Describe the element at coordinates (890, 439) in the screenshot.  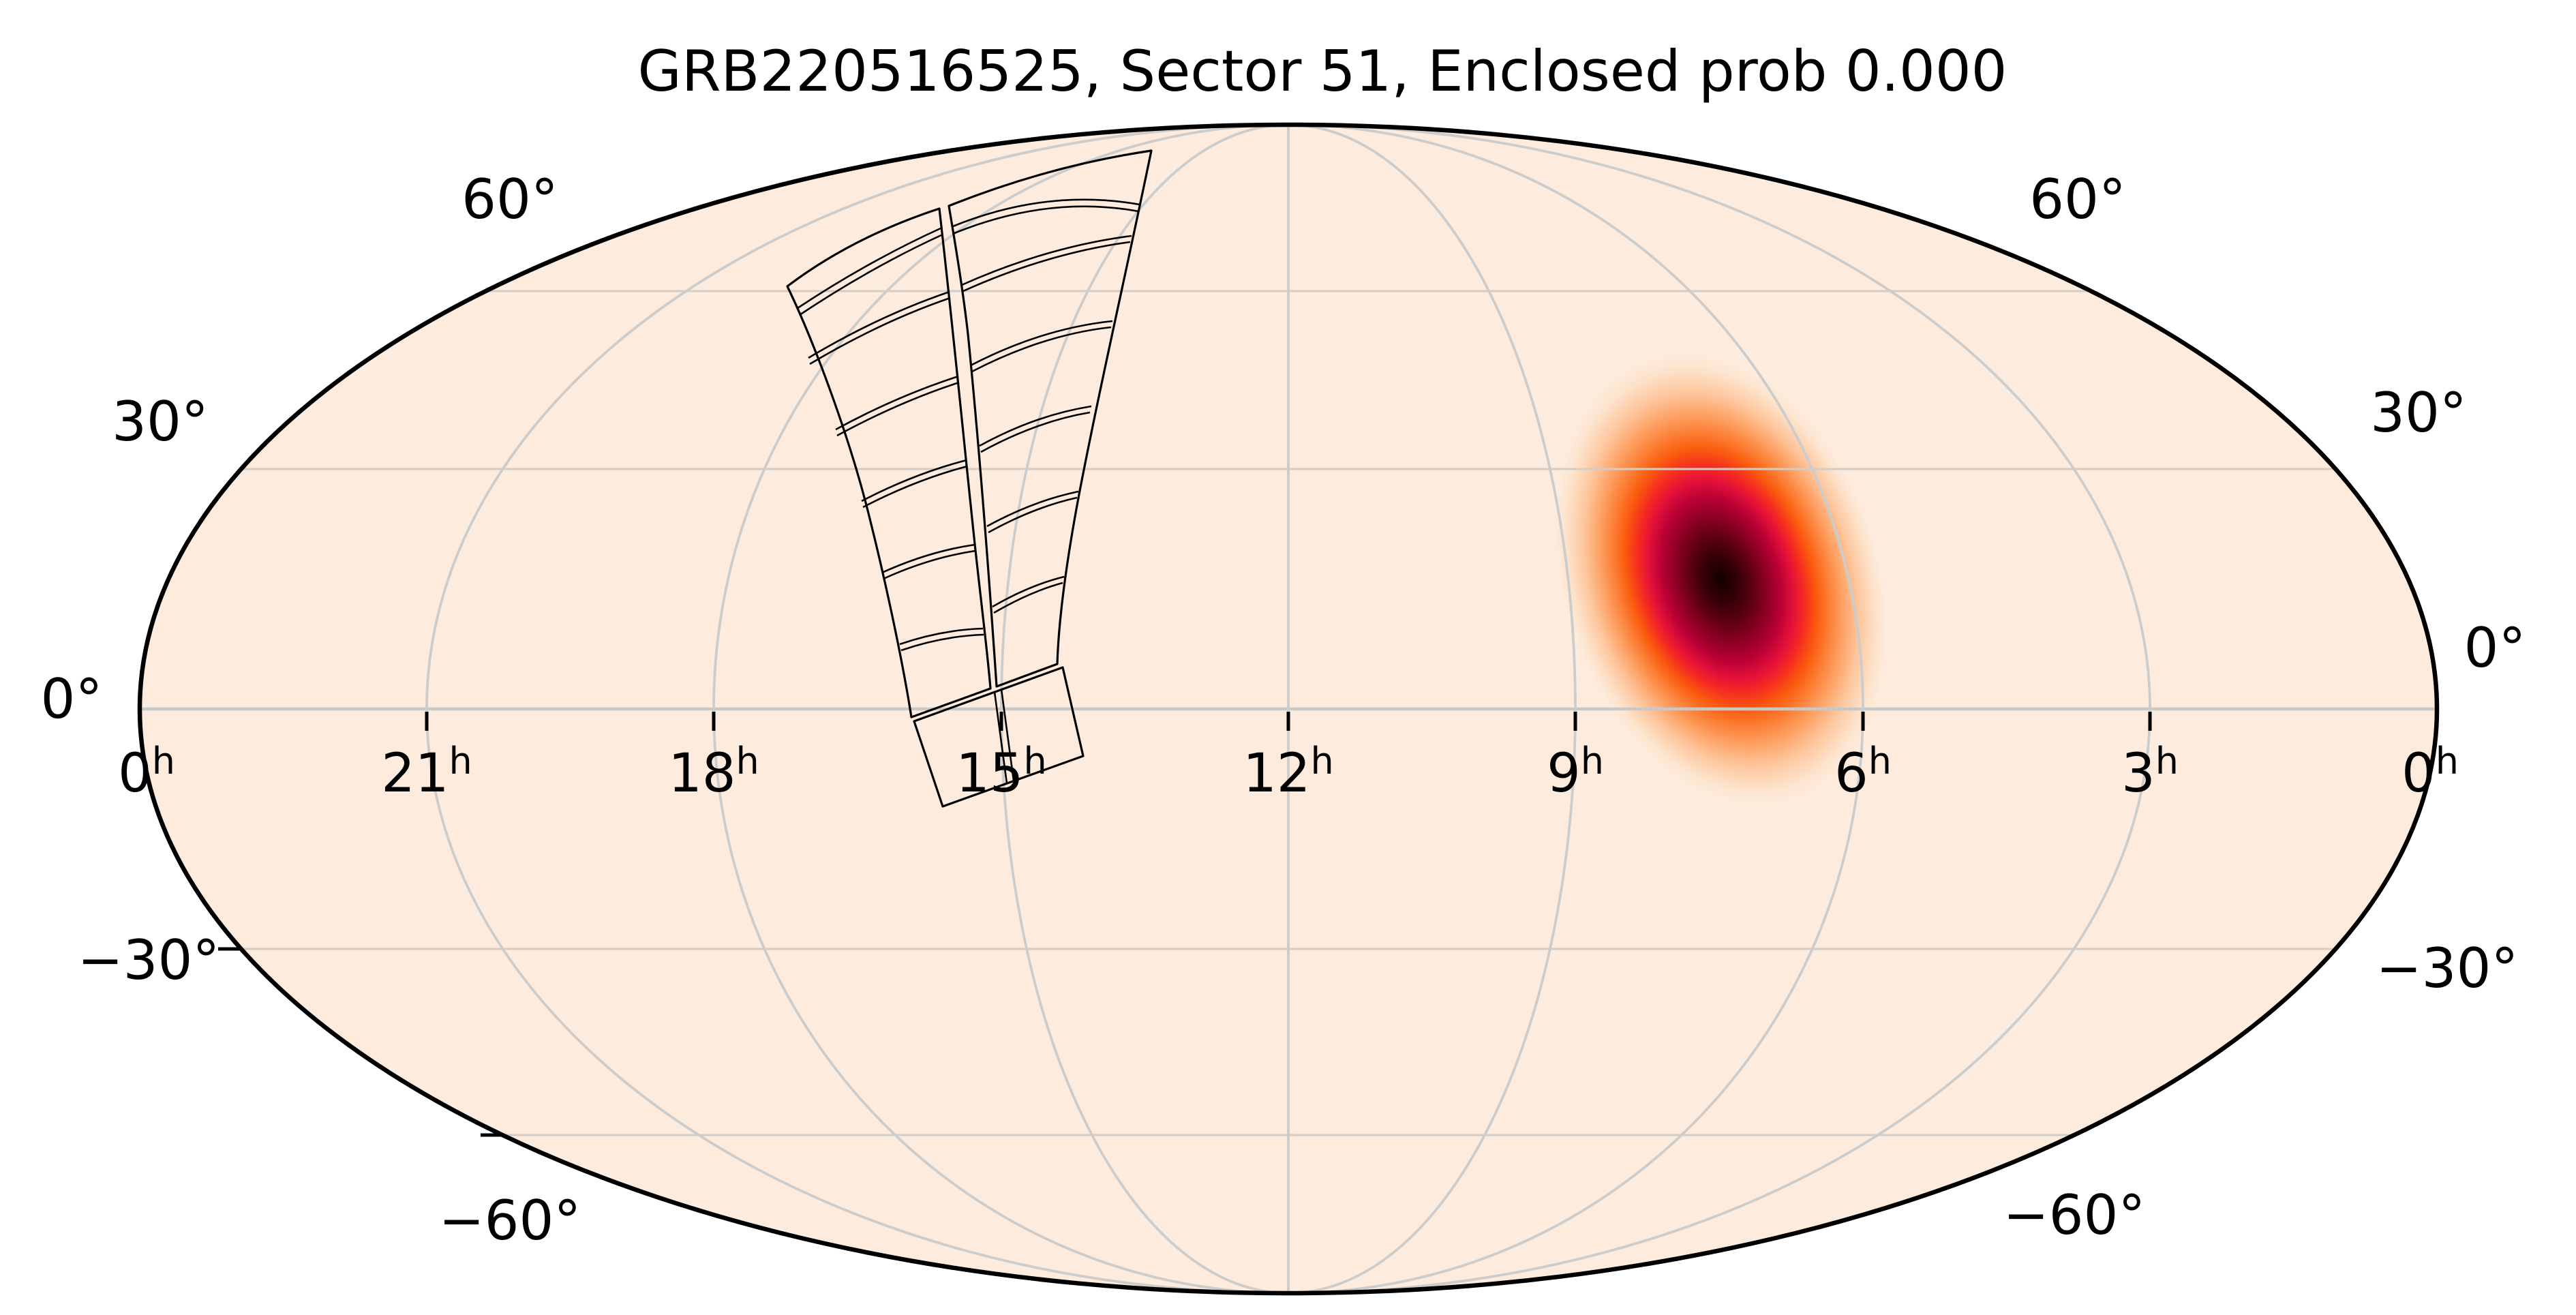
I see `footprint-left-column-dividers` at that location.